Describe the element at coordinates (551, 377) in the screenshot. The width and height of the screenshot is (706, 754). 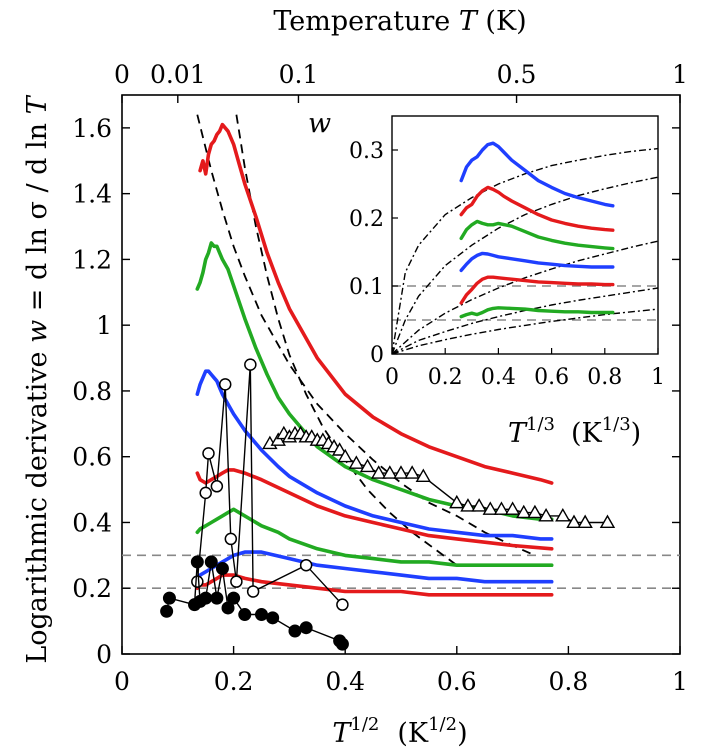
I see `inset-x-tick-label-3: 0.6` at that location.